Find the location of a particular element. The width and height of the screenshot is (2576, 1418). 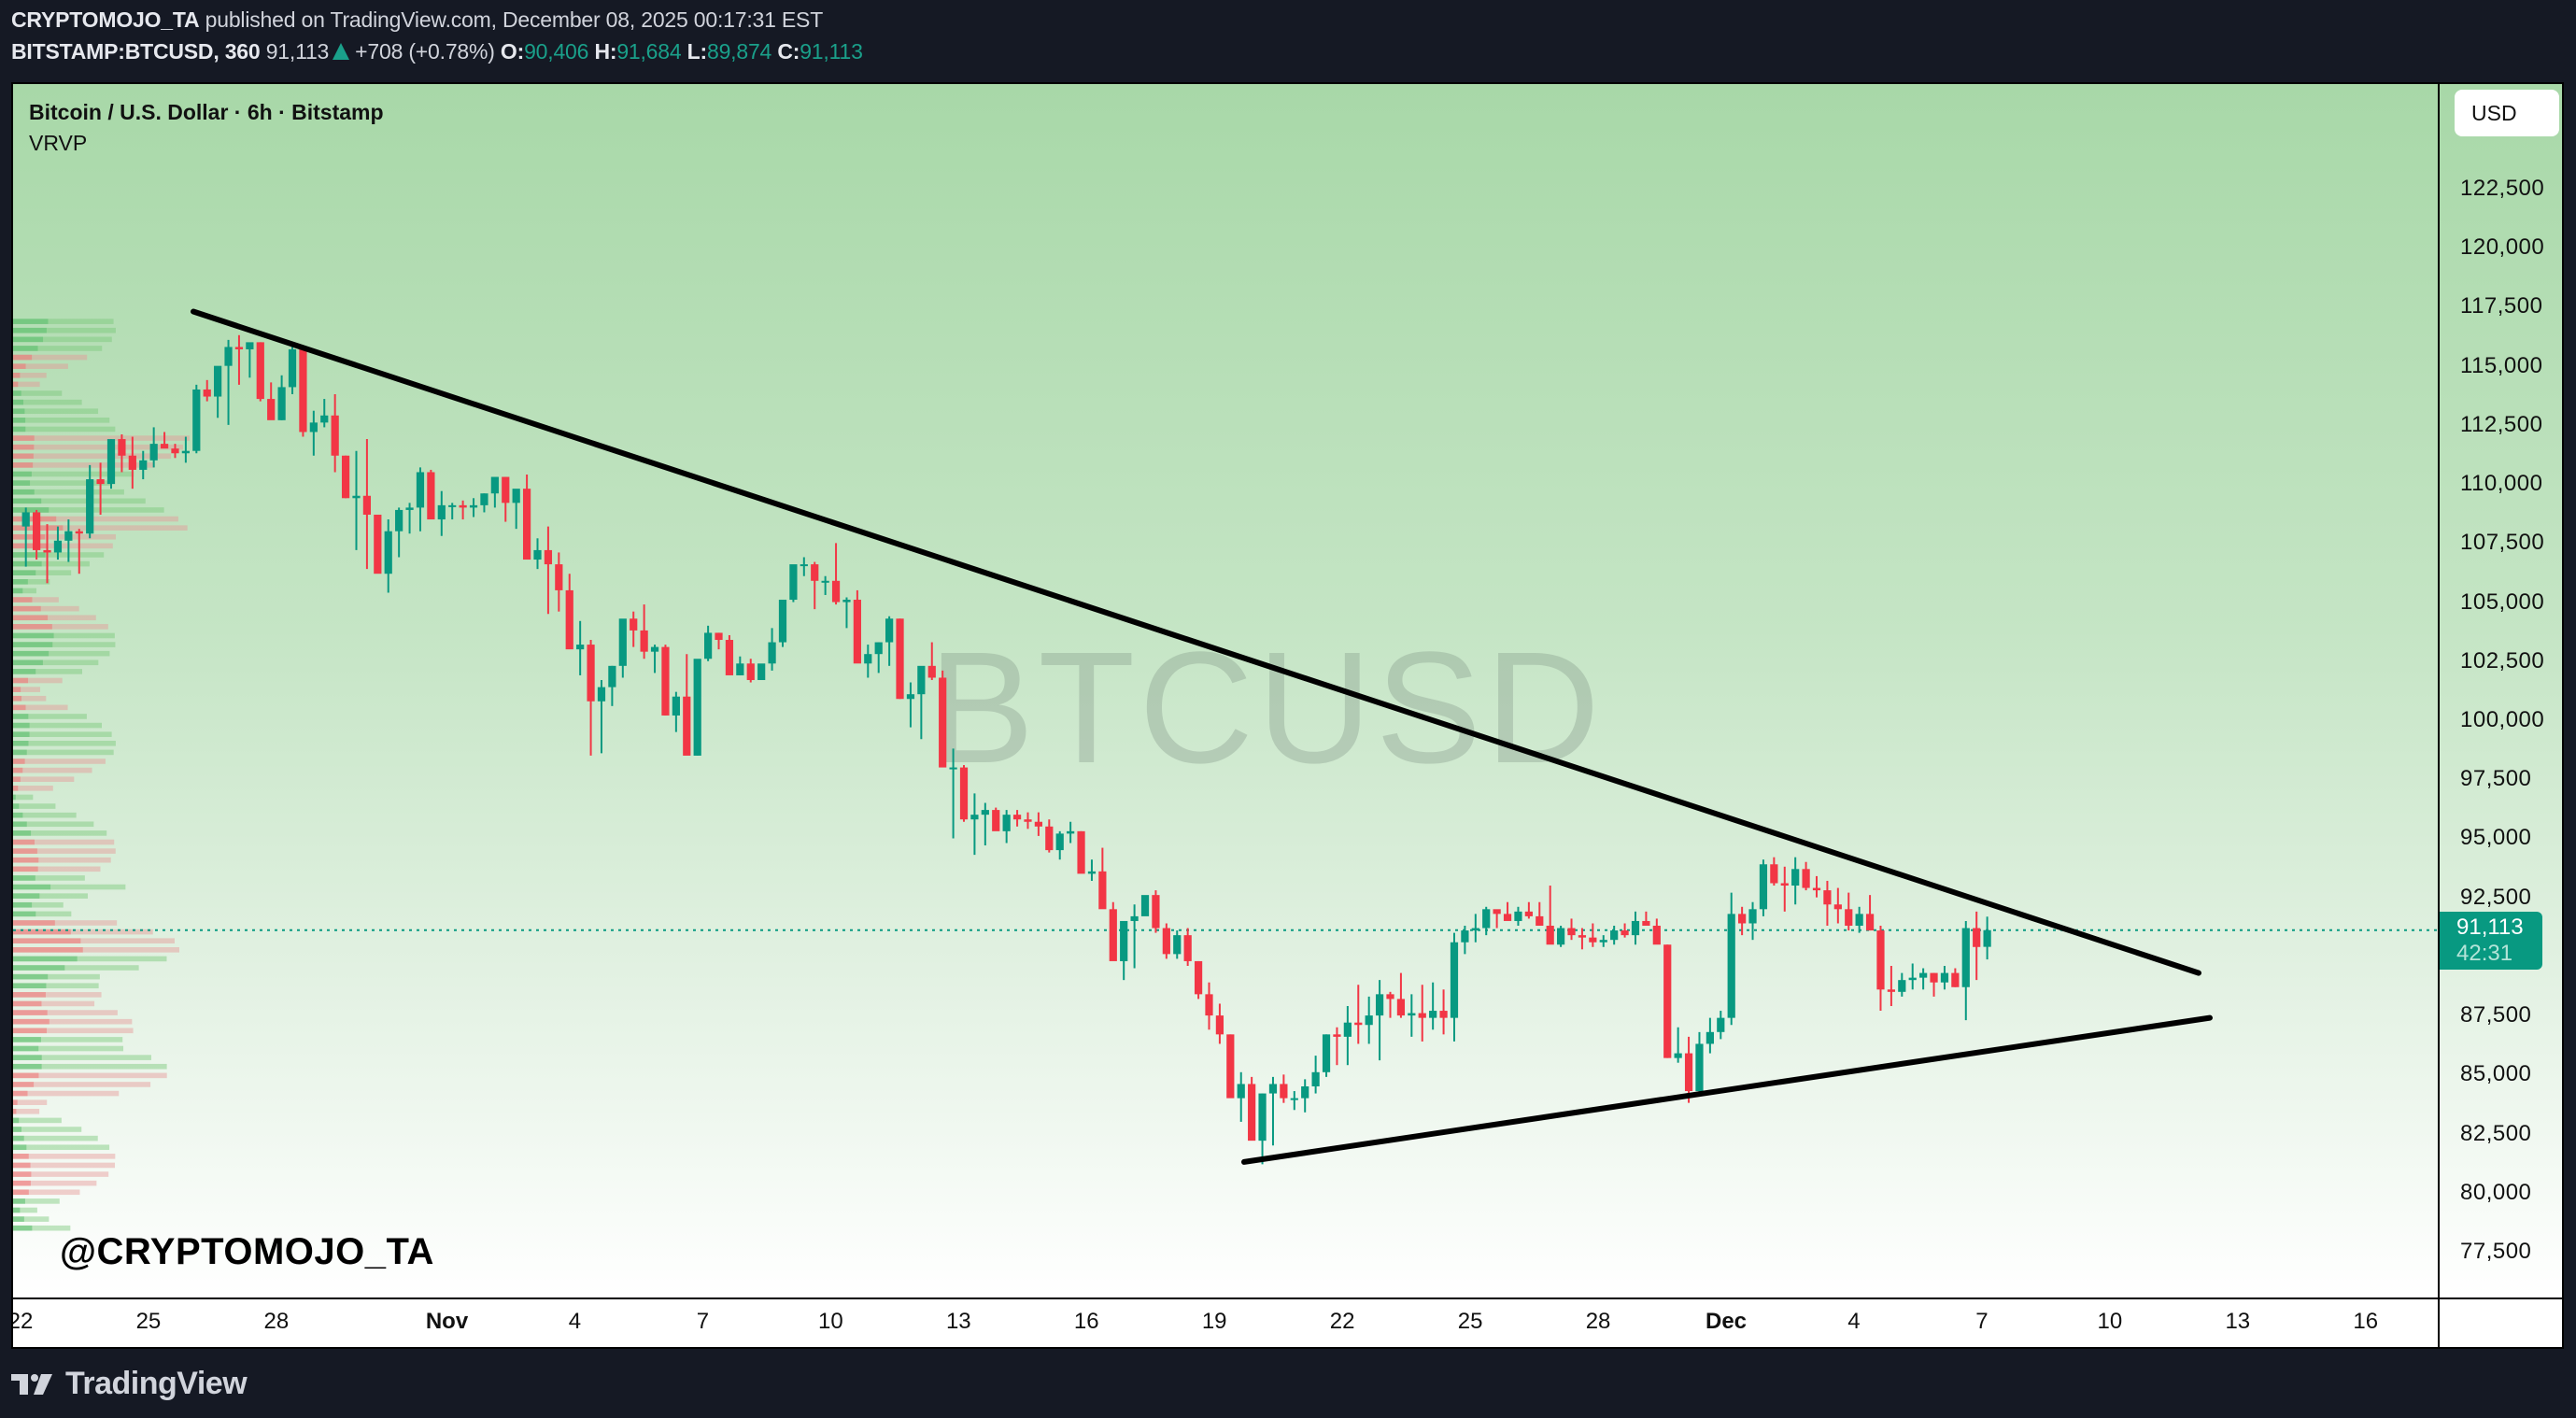

tradingview-logo: TradingView is located at coordinates (129, 1384).